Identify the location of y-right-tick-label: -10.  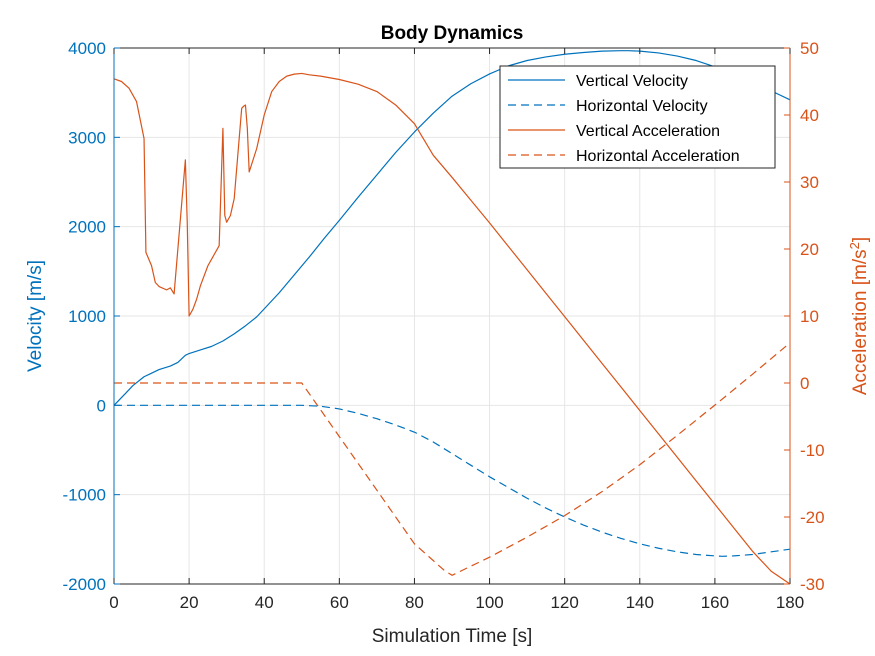
(812, 450).